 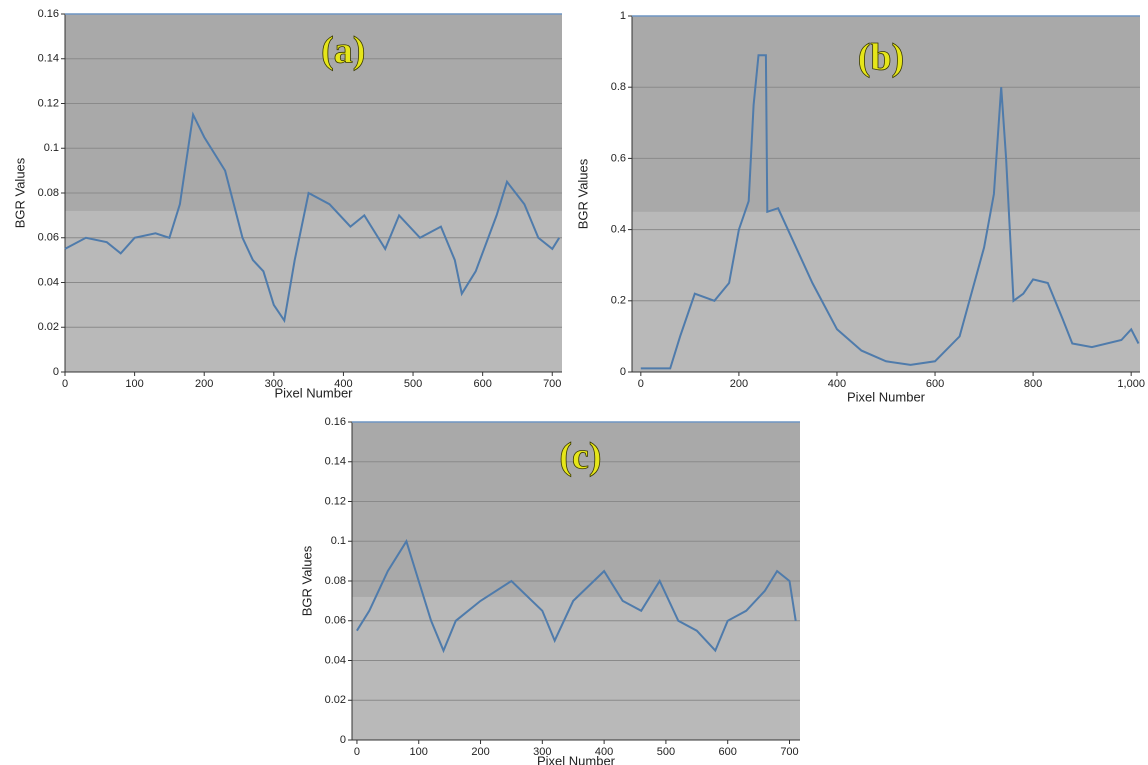 I want to click on chart-title: (a), so click(x=343, y=51).